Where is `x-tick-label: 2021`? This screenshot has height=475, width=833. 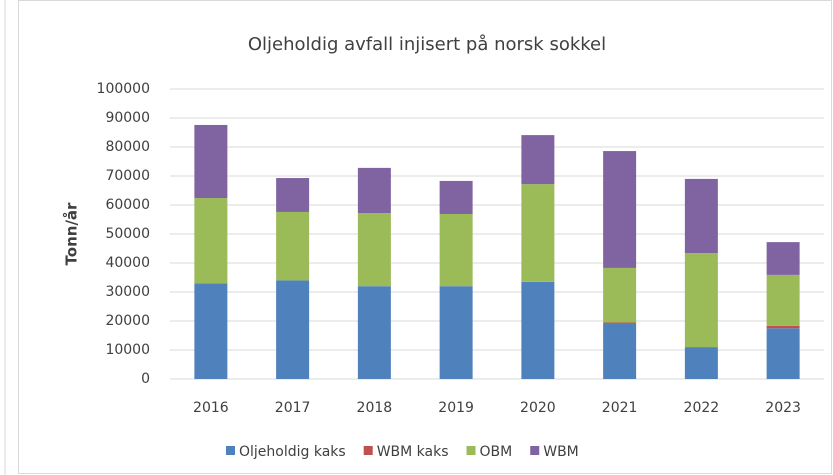
x-tick-label: 2021 is located at coordinates (620, 408).